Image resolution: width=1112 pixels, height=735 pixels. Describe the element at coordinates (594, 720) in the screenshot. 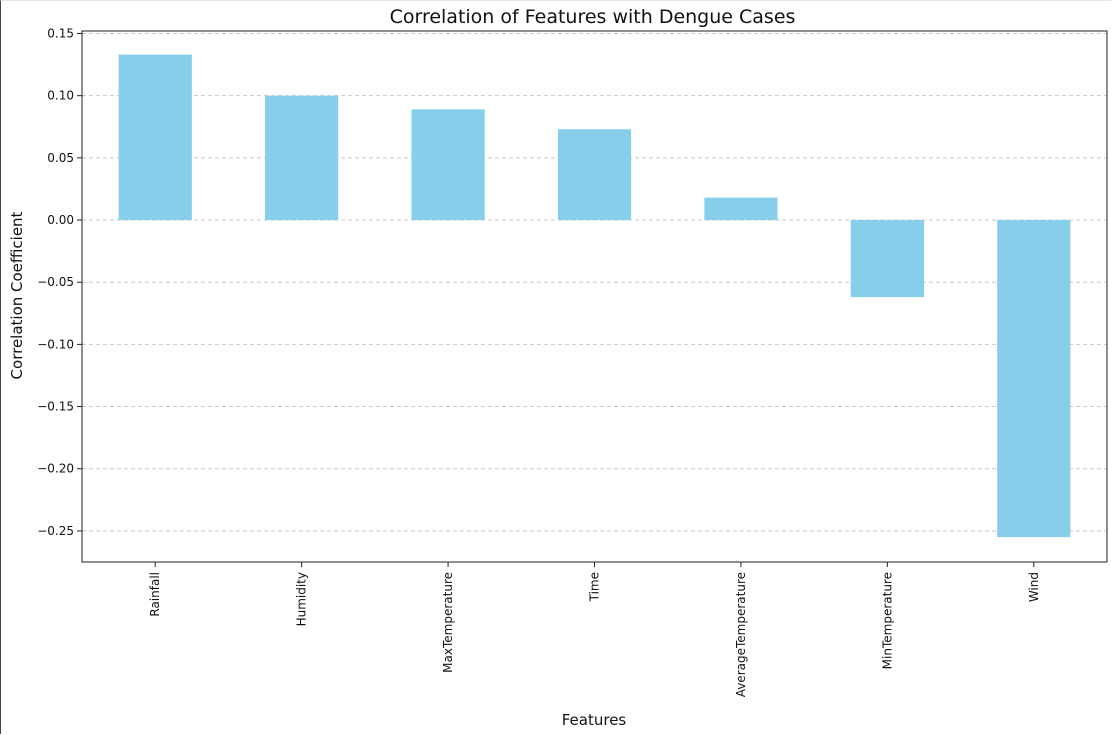

I see `x-axis-label: Features` at that location.